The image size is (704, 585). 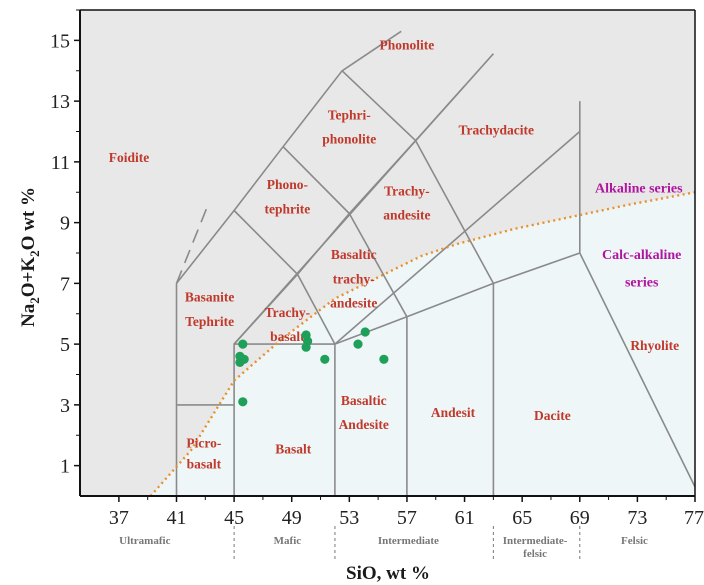 I want to click on field-label: Phonolite, so click(x=407, y=45).